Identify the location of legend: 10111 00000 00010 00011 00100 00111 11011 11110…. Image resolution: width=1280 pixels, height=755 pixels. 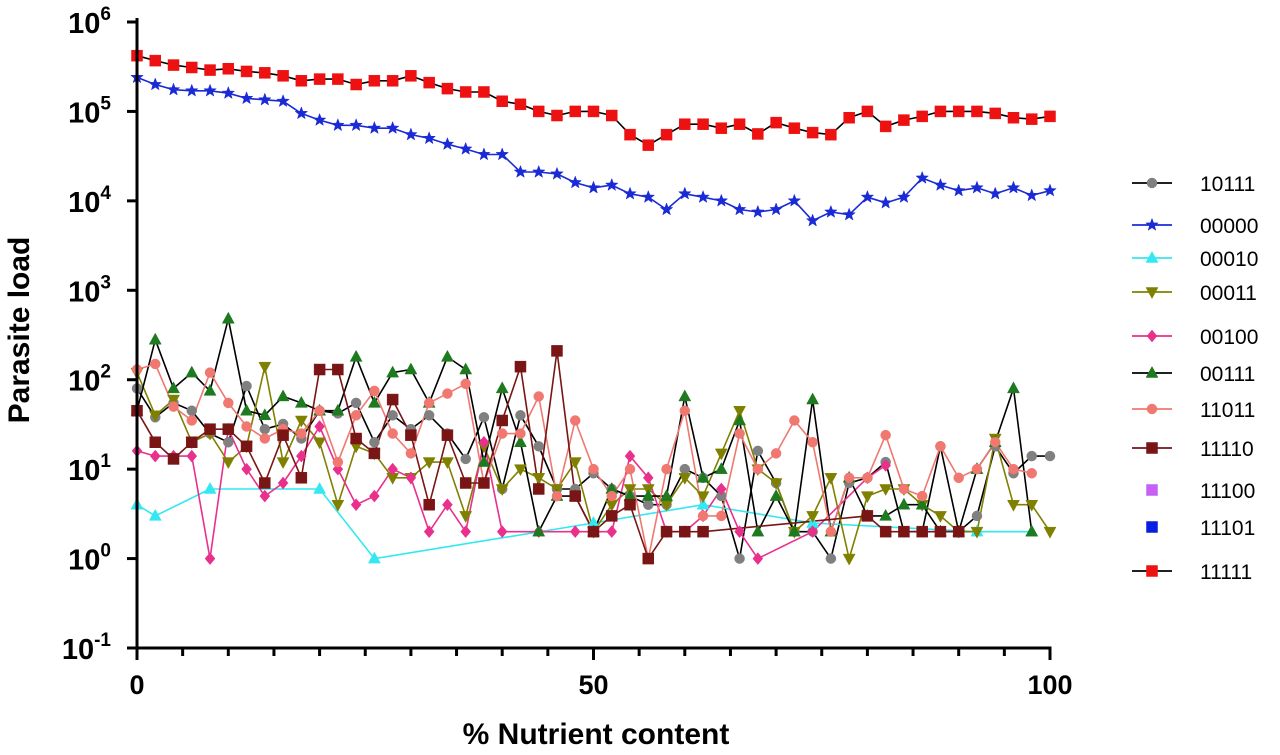
(1195, 378).